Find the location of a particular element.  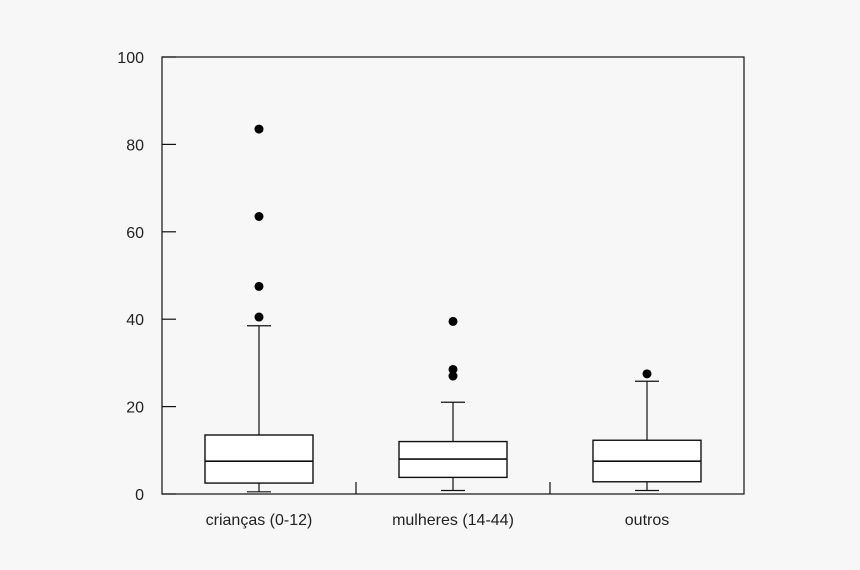

box is located at coordinates (259, 459).